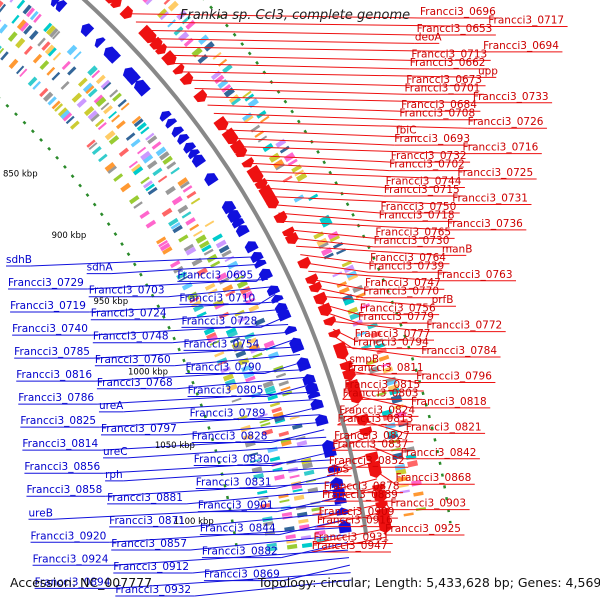  I want to click on reverse-gene-label: ureB, so click(41, 513).